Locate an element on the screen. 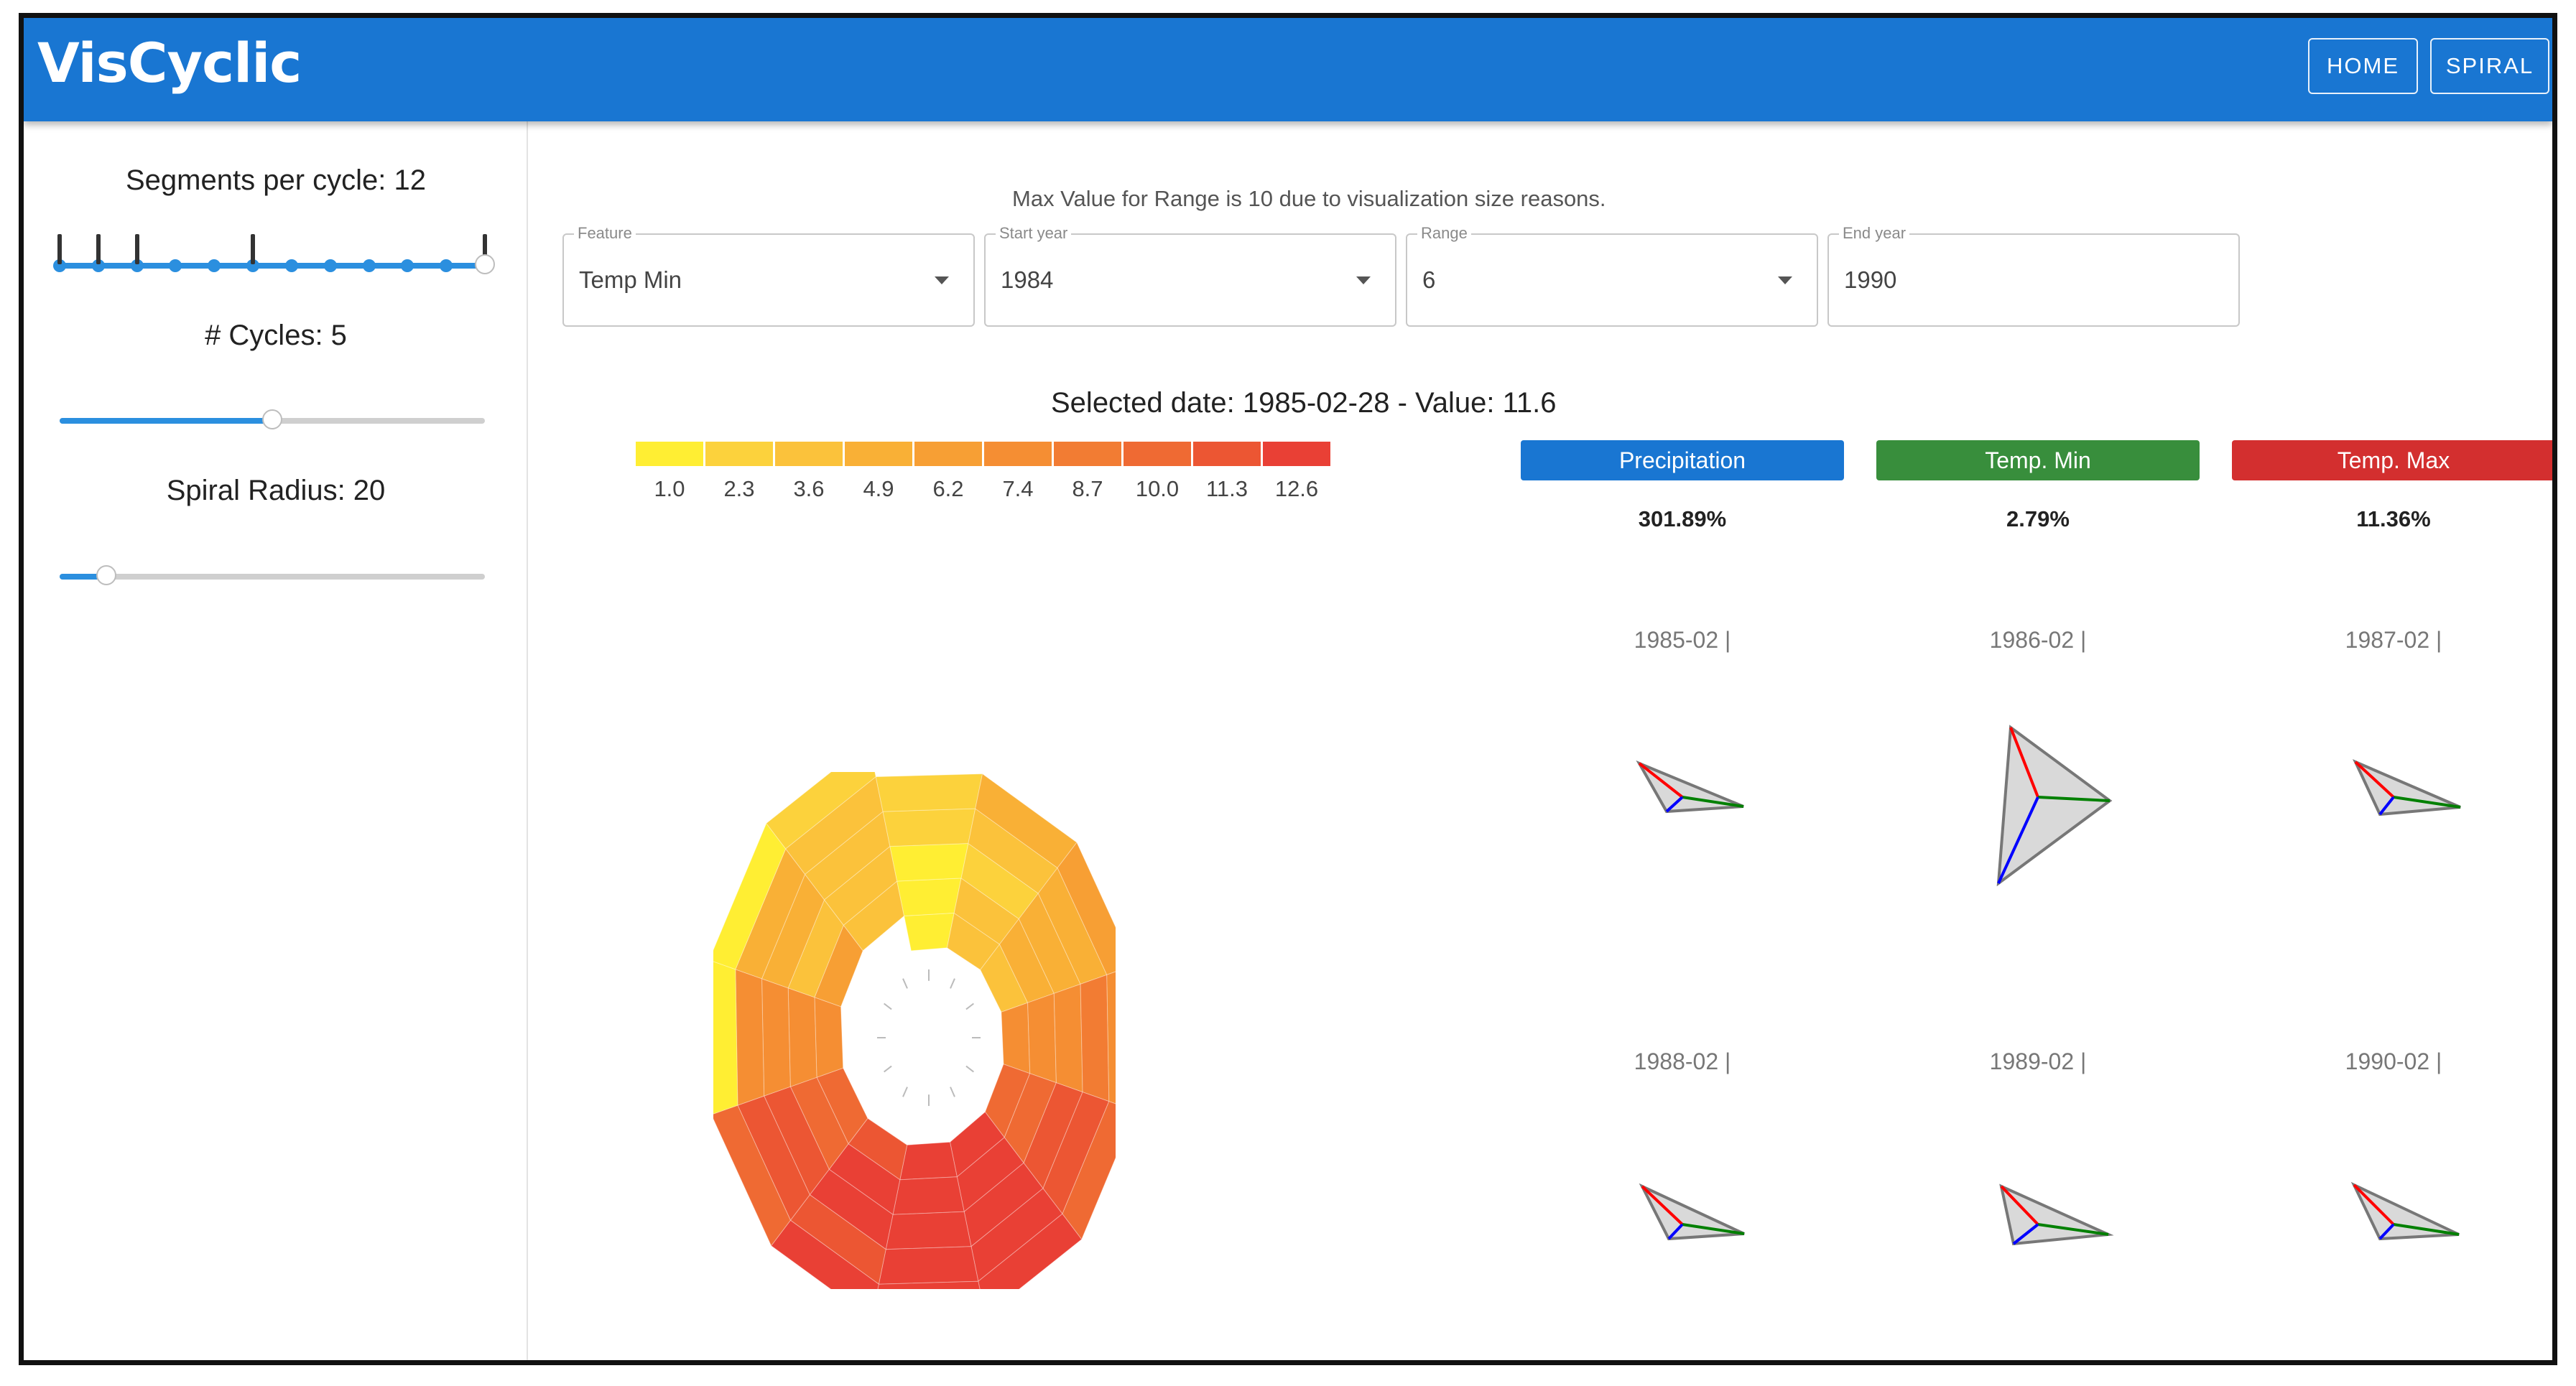 The height and width of the screenshot is (1386, 2576). start-year-label: Start year is located at coordinates (1034, 233).